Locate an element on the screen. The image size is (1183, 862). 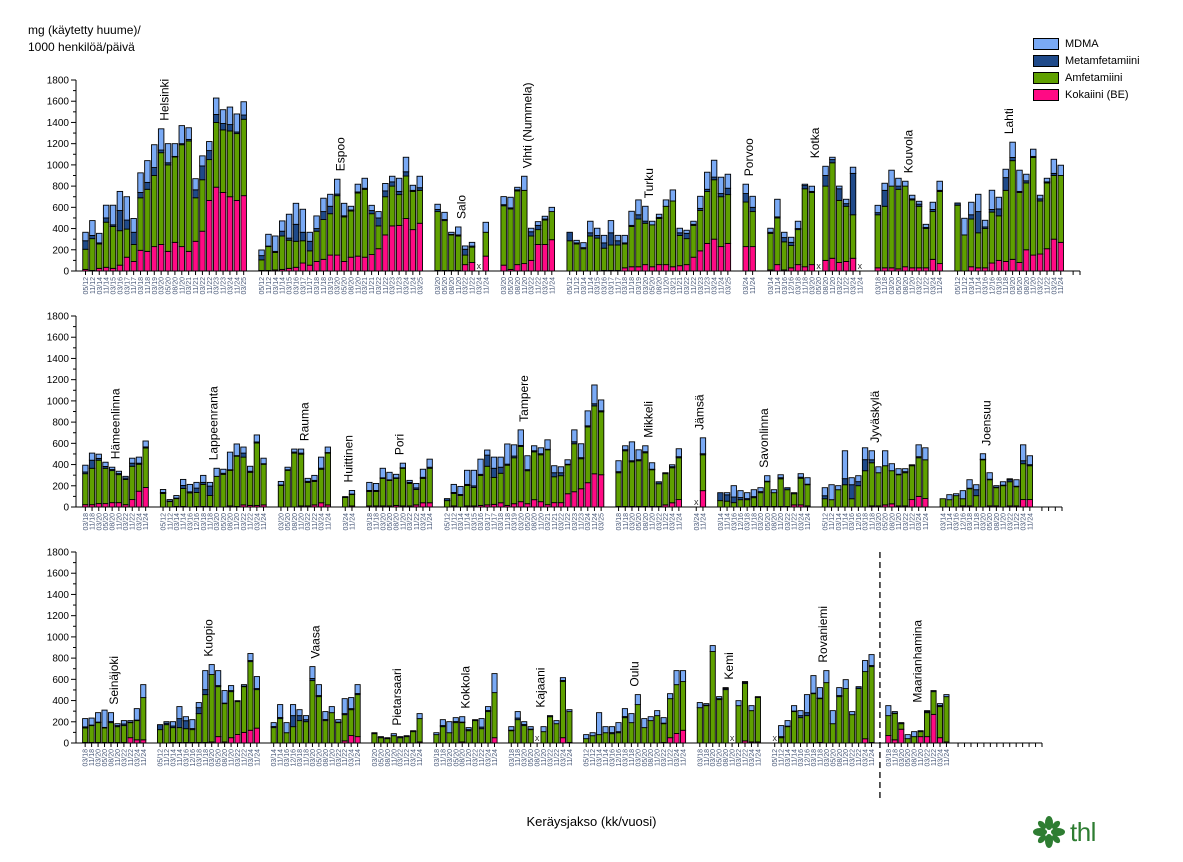
x-tick-label: 11/14 is located at coordinates (950, 521).